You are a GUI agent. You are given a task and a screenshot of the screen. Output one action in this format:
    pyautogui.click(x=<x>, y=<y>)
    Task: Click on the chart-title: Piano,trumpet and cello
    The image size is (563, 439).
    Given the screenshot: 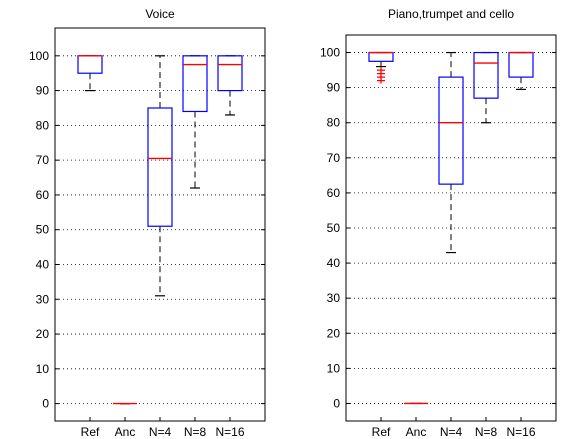 What is the action you would take?
    pyautogui.click(x=451, y=14)
    